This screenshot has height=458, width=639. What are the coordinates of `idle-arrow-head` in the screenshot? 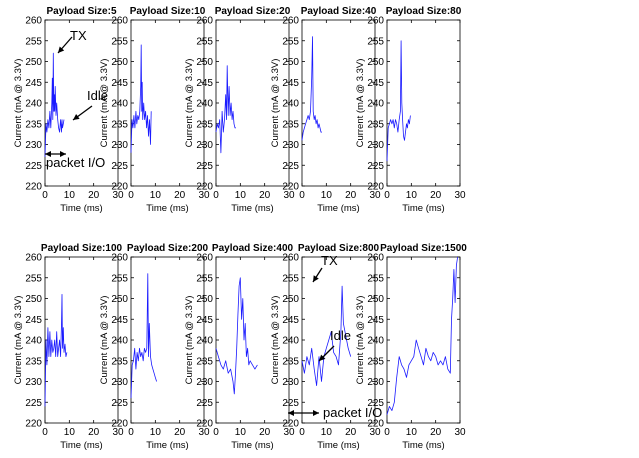 It's located at (76, 117).